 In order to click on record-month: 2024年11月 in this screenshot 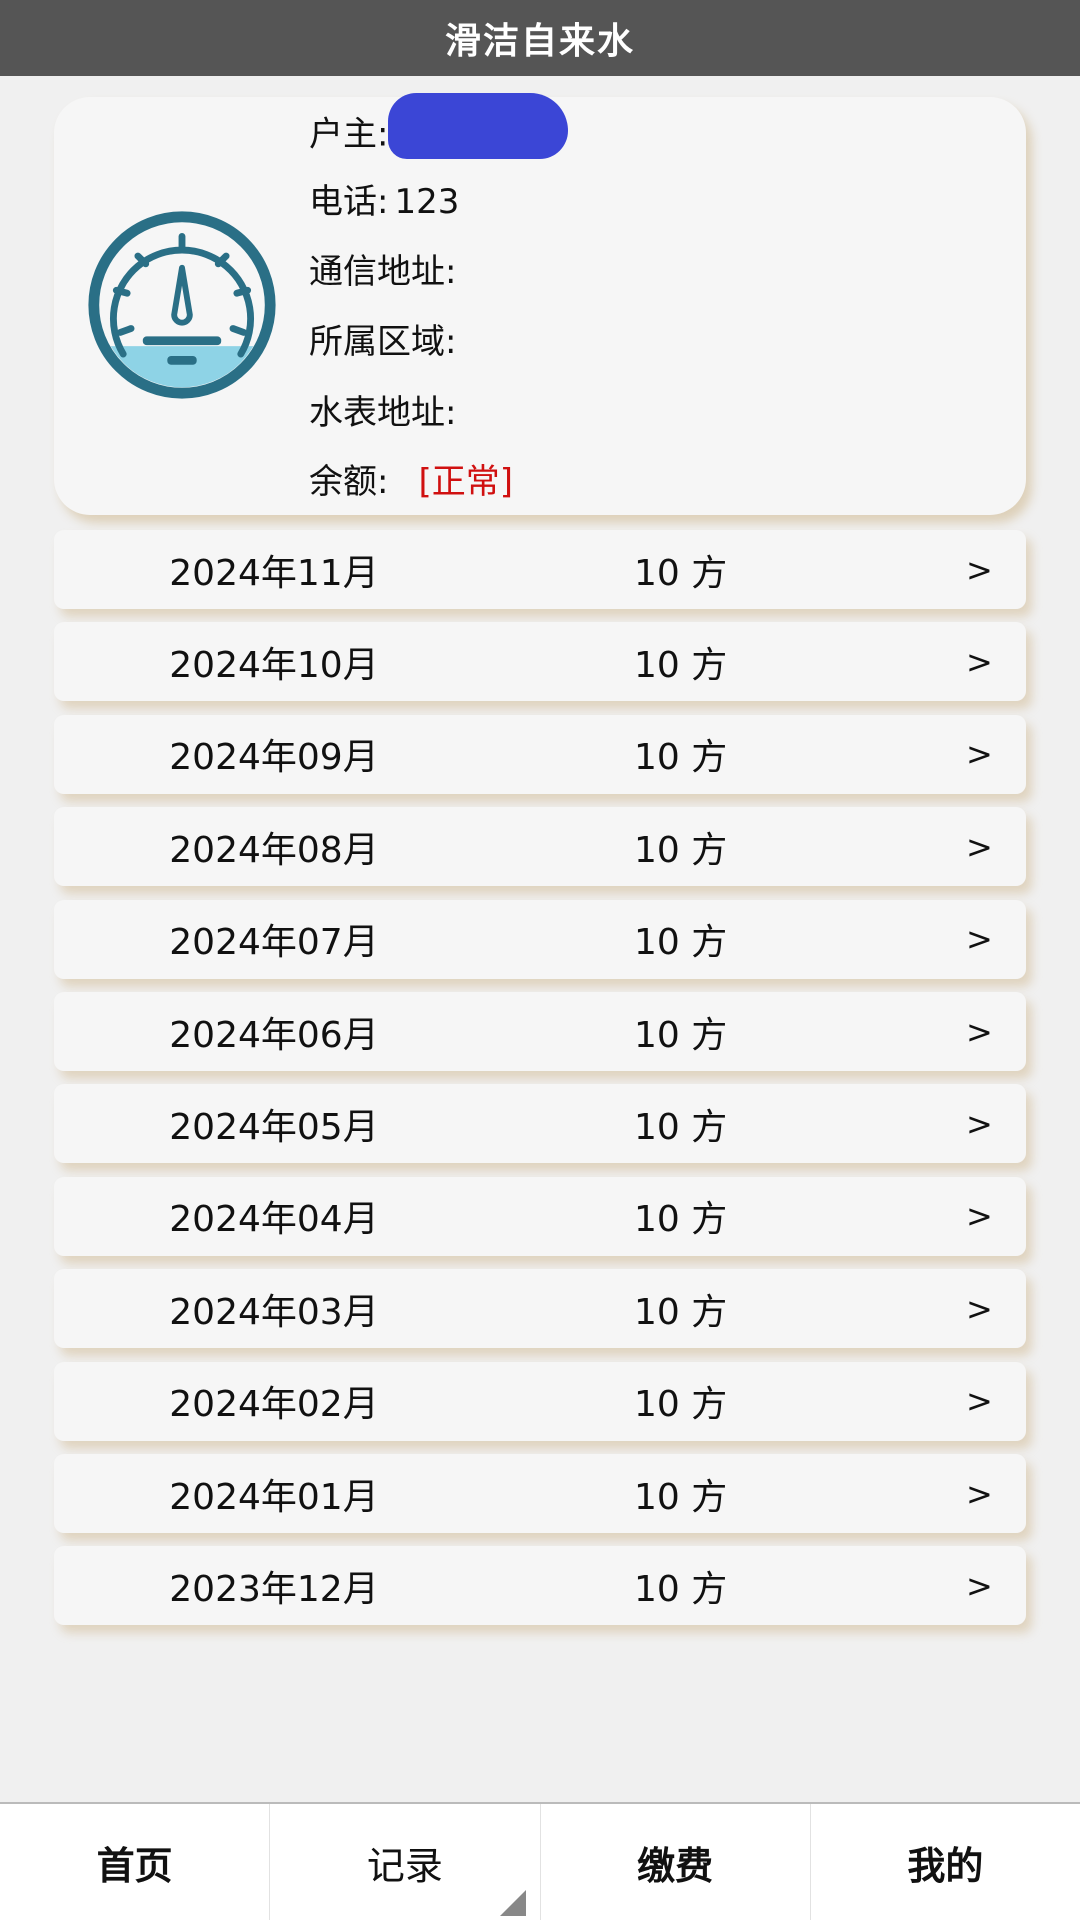, I will do `click(274, 573)`.